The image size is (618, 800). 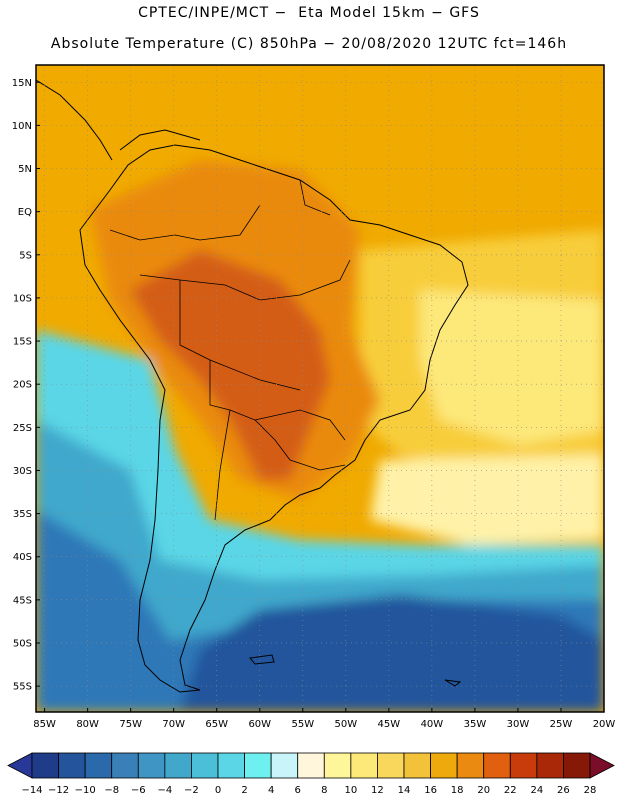 What do you see at coordinates (22, 385) in the screenshot?
I see `latitude-label: 20S` at bounding box center [22, 385].